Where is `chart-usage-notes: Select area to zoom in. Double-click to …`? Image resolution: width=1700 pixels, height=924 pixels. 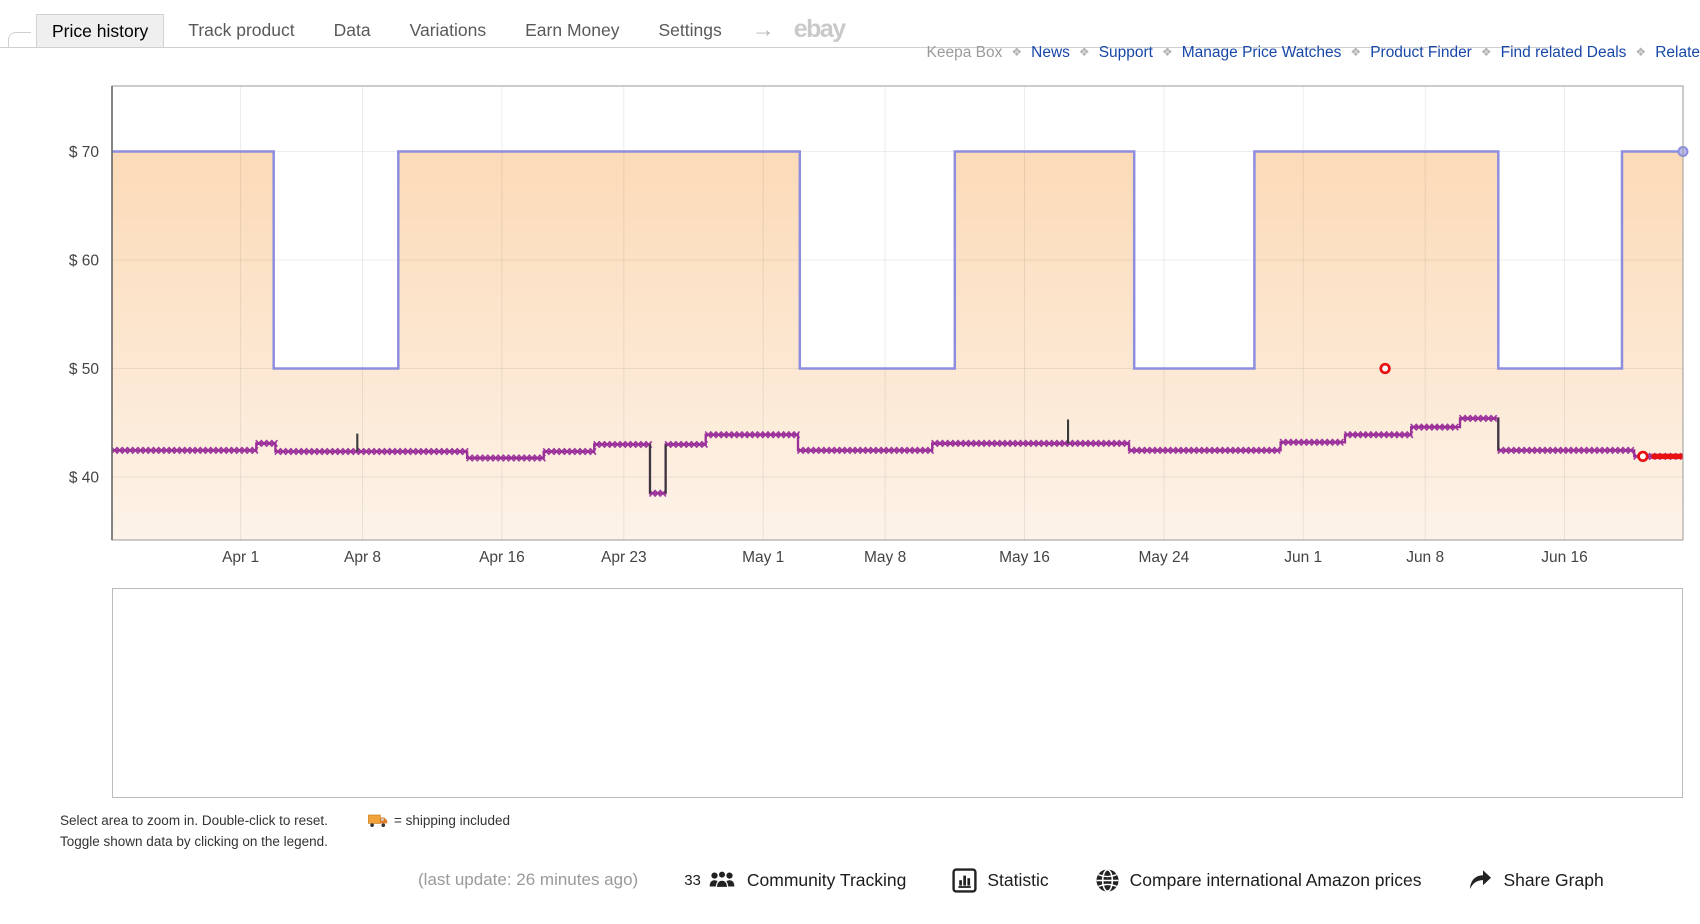 chart-usage-notes: Select area to zoom in. Double-click to … is located at coordinates (194, 831).